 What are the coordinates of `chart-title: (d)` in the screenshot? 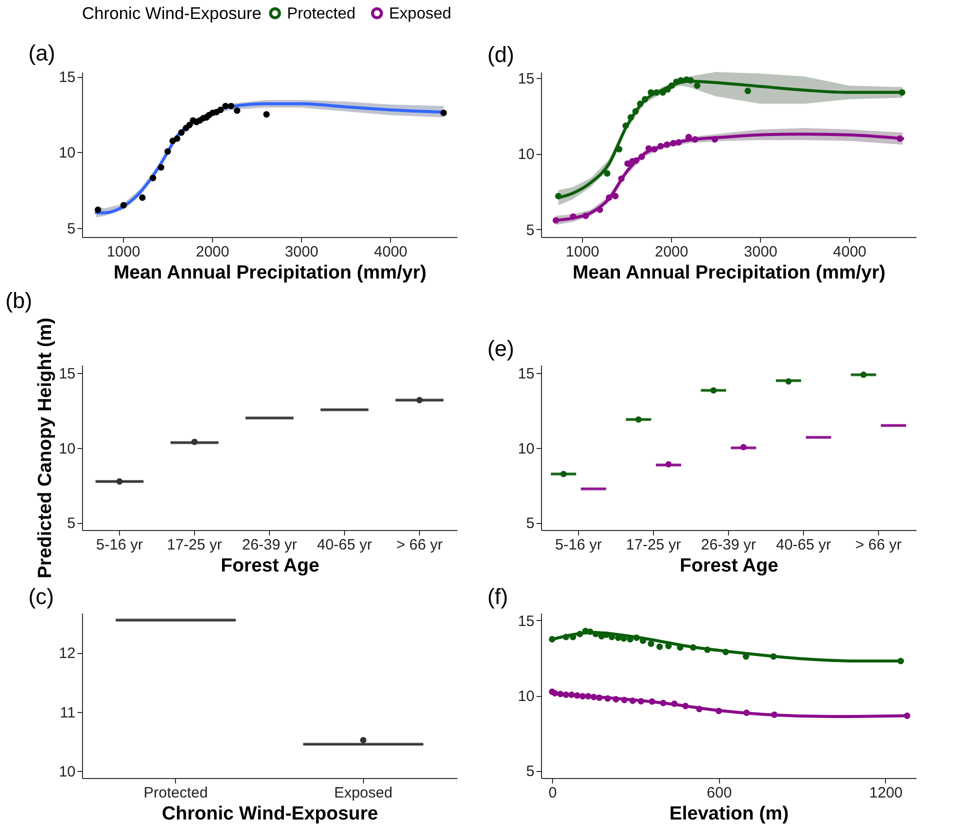 It's located at (500, 55).